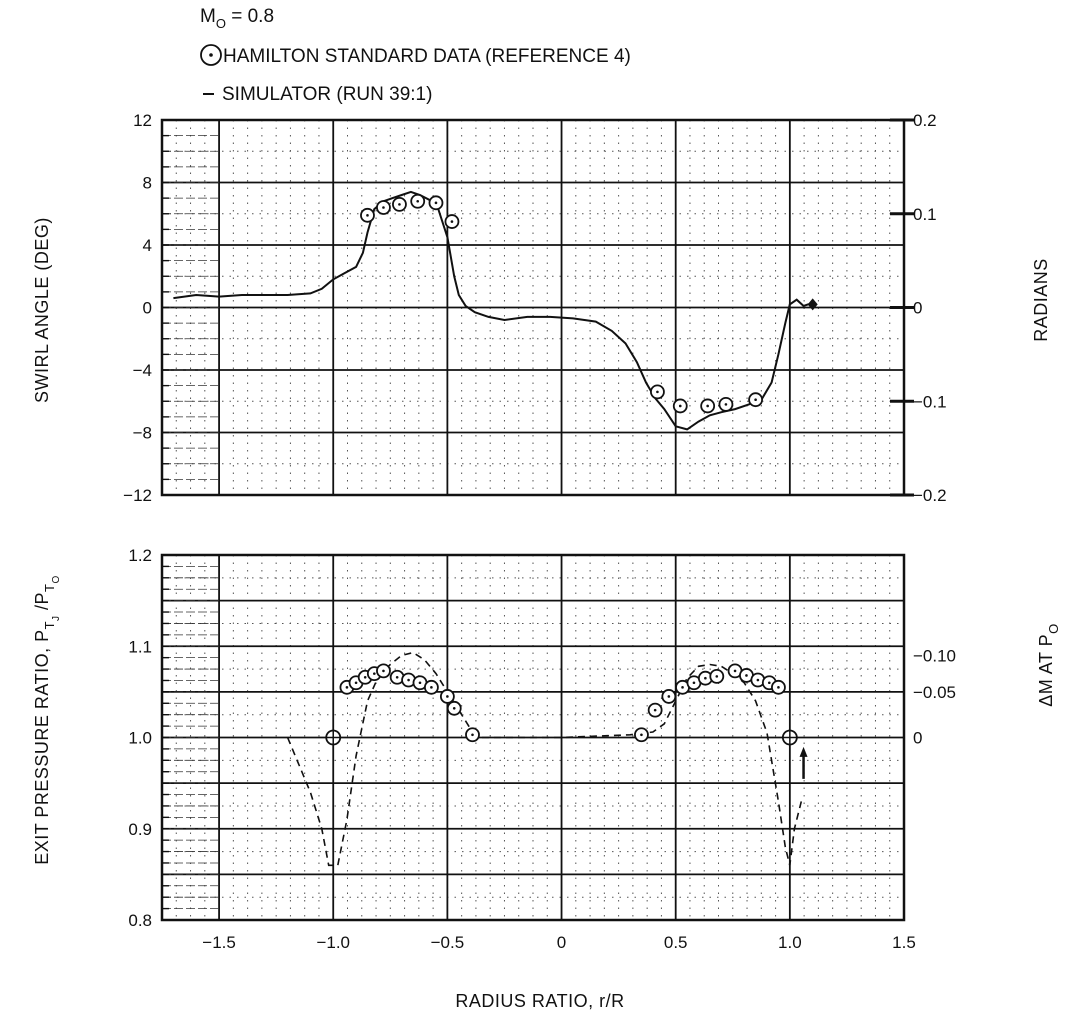 The image size is (1078, 1020). What do you see at coordinates (333, 942) in the screenshot?
I see `radius-ratio-tick-label: −1.0` at bounding box center [333, 942].